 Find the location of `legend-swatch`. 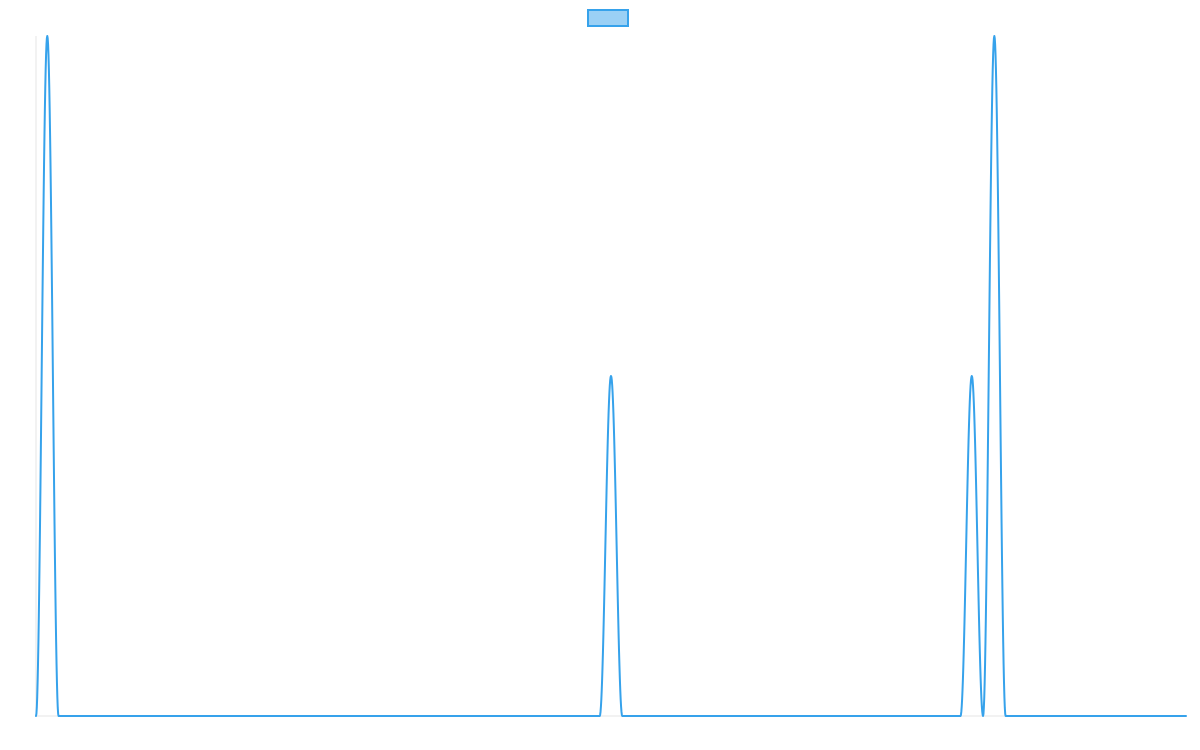

legend-swatch is located at coordinates (608, 18).